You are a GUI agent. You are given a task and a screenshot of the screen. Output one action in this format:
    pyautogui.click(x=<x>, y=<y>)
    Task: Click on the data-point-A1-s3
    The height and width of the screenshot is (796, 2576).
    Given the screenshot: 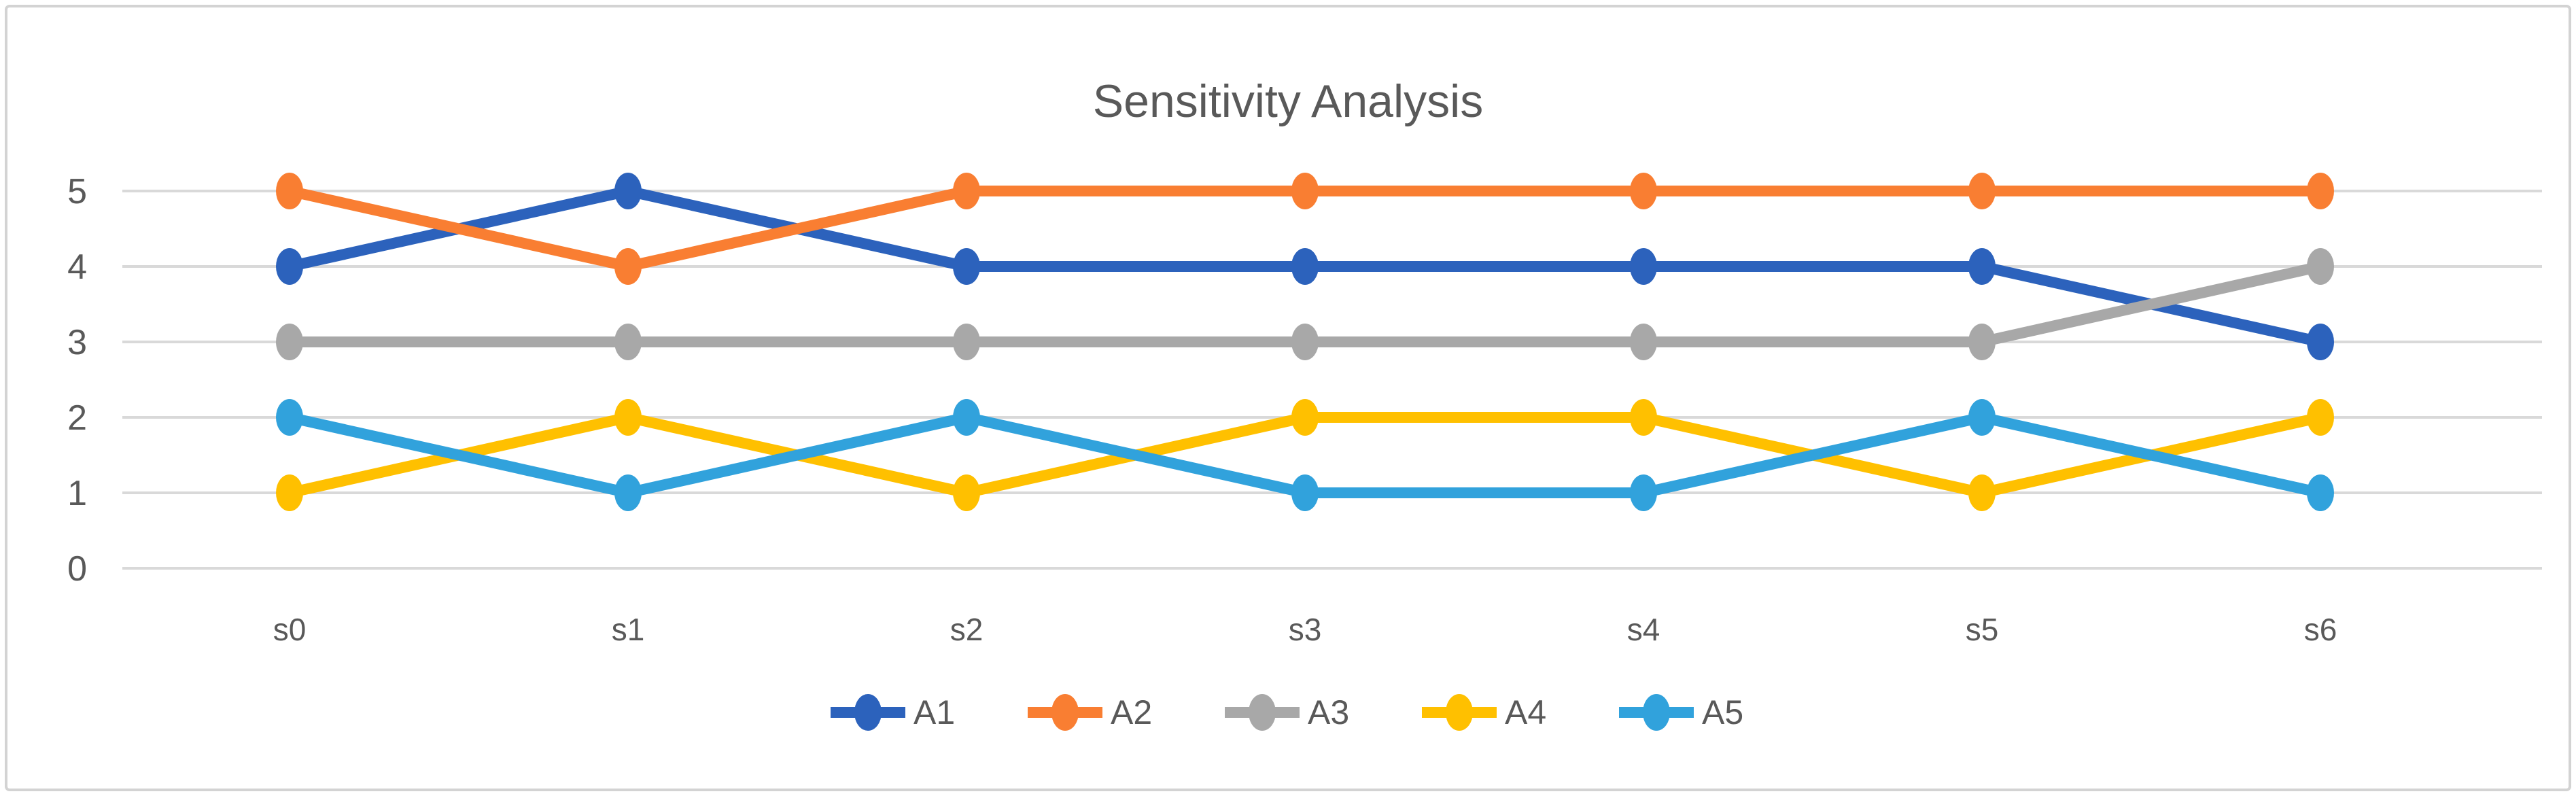 What is the action you would take?
    pyautogui.click(x=1305, y=266)
    